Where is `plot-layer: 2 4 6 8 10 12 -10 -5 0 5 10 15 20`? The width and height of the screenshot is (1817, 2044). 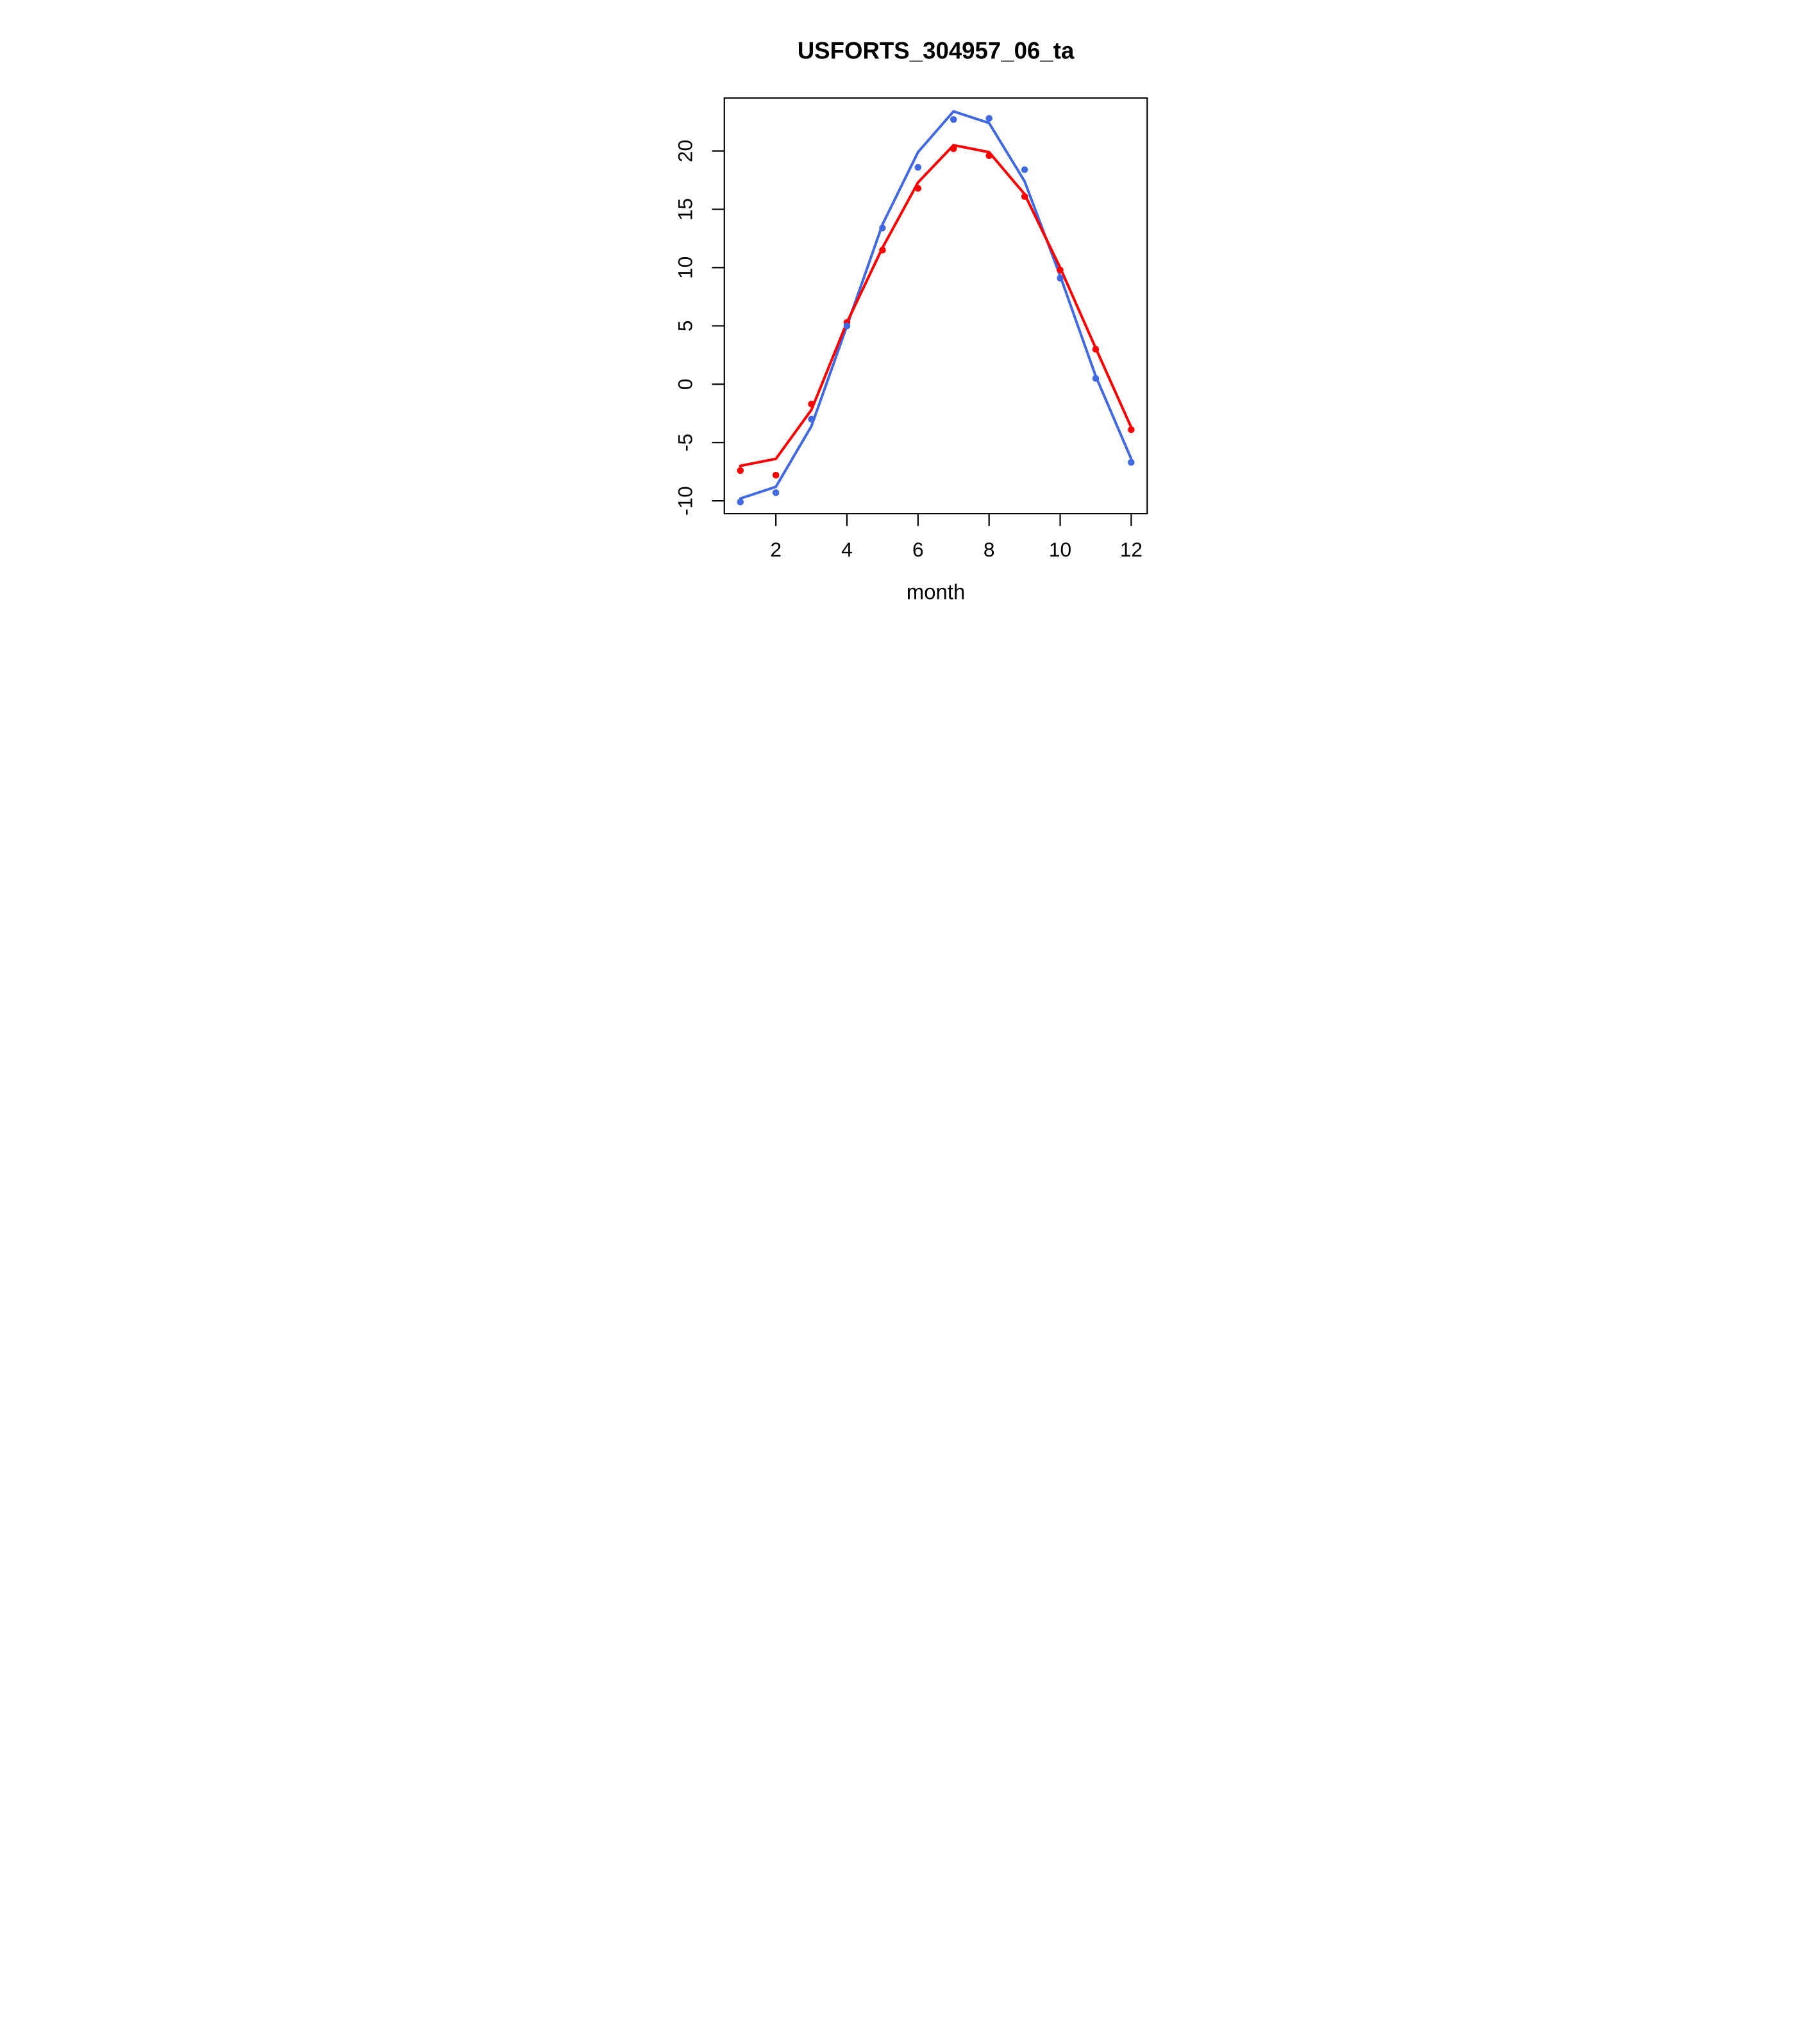 plot-layer: 2 4 6 8 10 12 -10 -5 0 5 10 15 20 is located at coordinates (910, 329).